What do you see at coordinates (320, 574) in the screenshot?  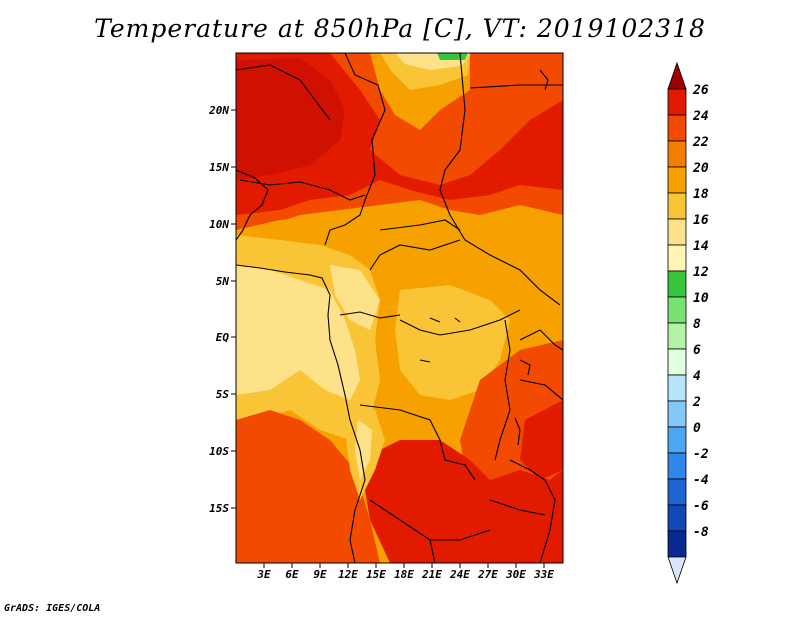 I see `lon-label: 9E` at bounding box center [320, 574].